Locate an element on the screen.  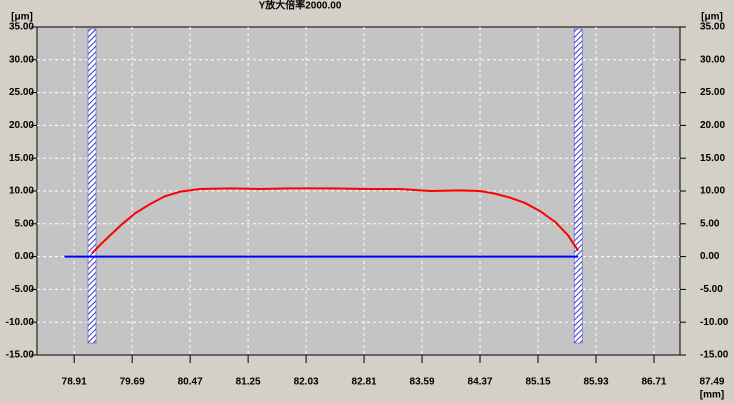
x-tick-label: 81.25 is located at coordinates (248, 382).